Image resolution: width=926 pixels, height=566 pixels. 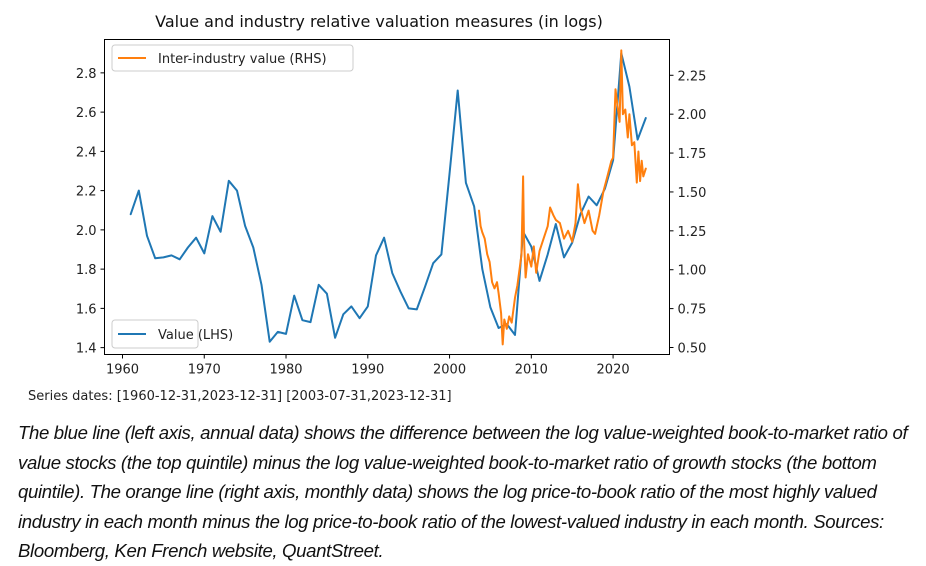 I want to click on series-line-inter-industry-value, so click(x=562, y=197).